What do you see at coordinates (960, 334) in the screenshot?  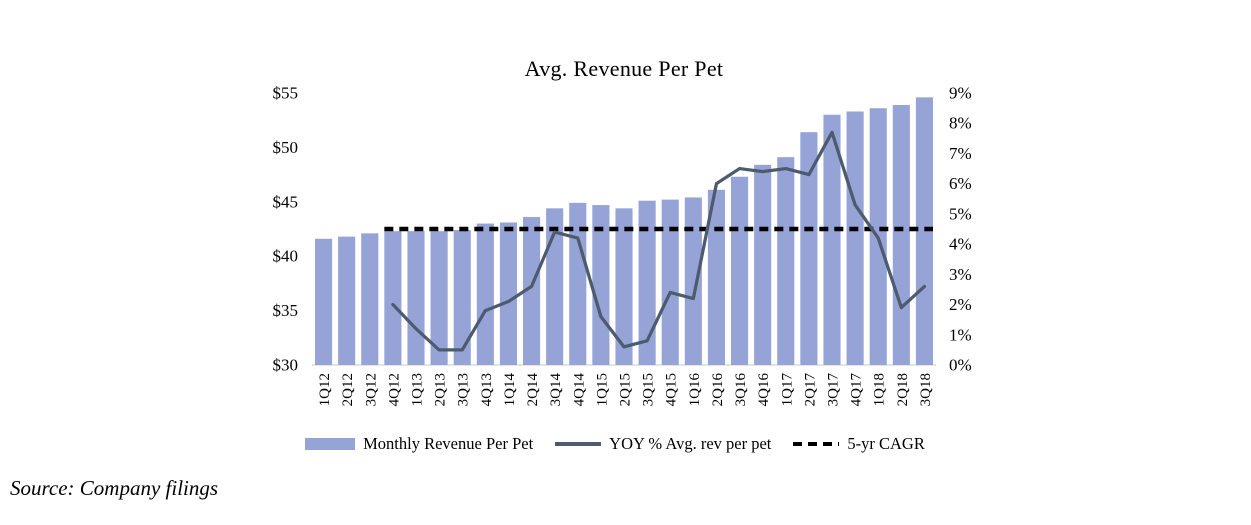 I see `right-axis-tick-label: 1%` at bounding box center [960, 334].